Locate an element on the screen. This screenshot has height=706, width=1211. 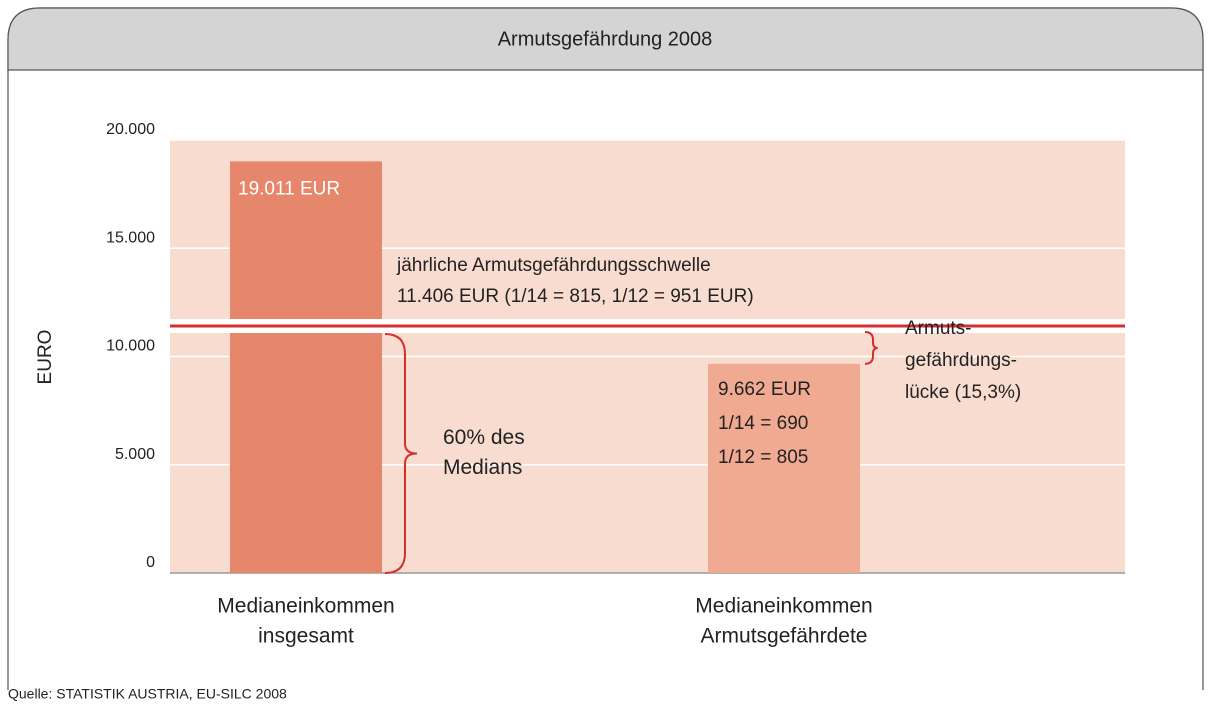
gap-label: Armuts- is located at coordinates (938, 328).